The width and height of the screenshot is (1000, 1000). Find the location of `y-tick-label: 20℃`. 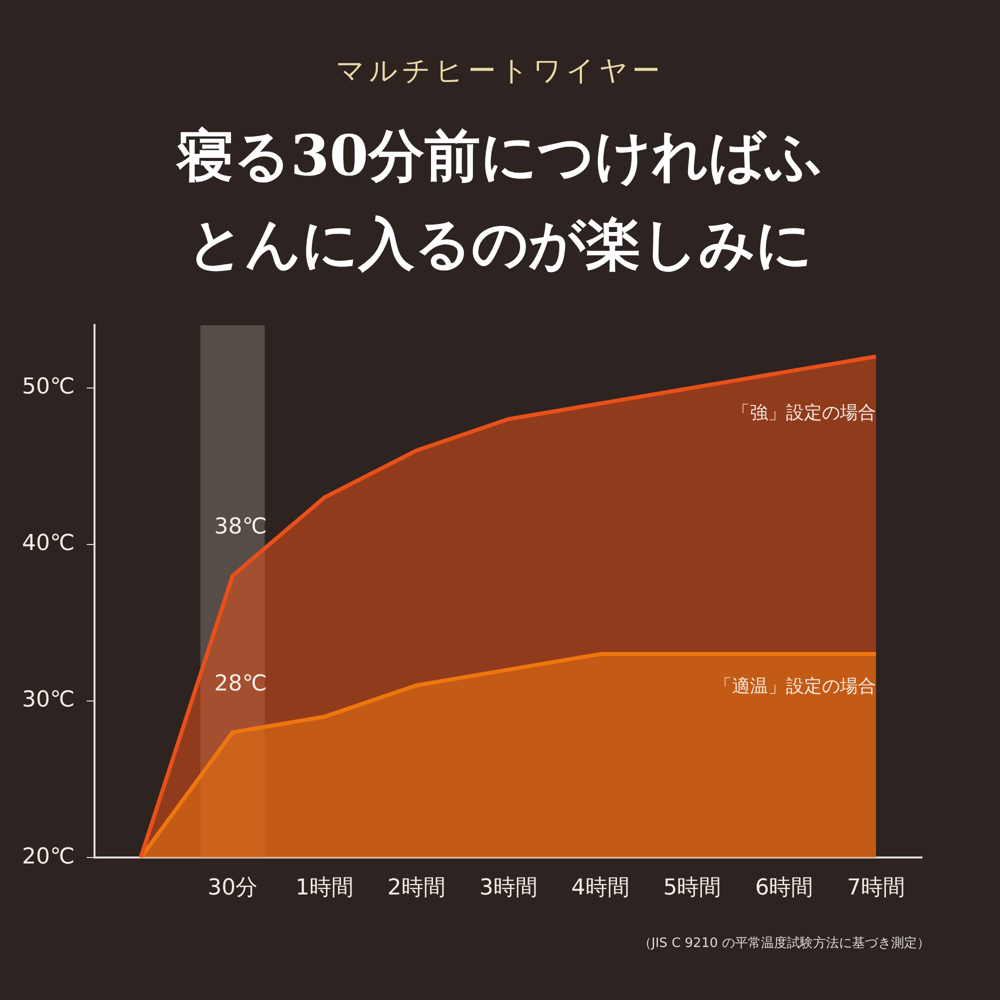

y-tick-label: 20℃ is located at coordinates (48, 857).